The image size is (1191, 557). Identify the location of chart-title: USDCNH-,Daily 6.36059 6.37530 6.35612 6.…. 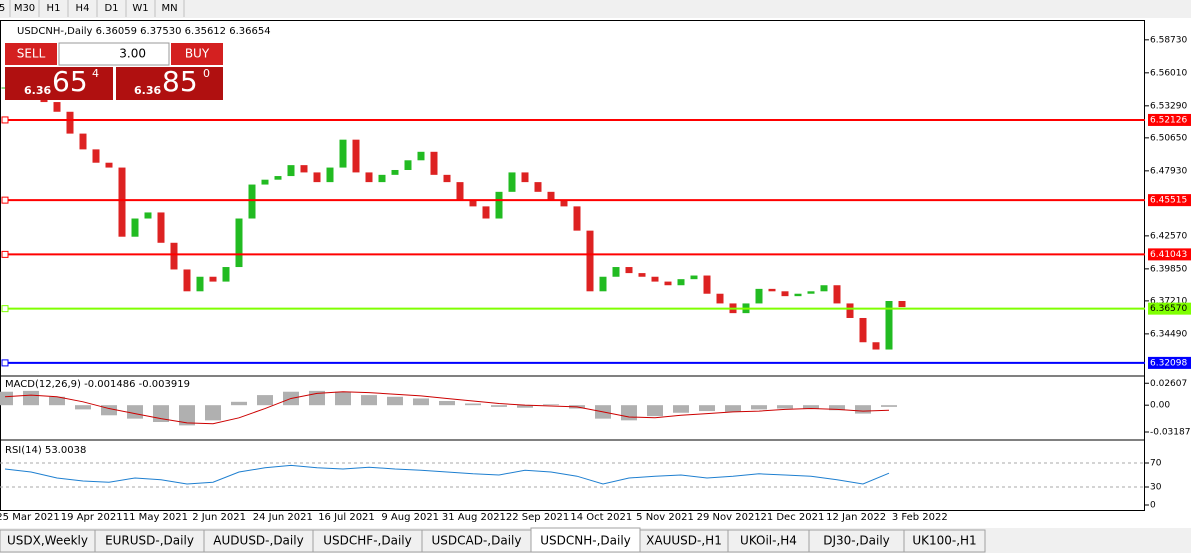
(144, 31).